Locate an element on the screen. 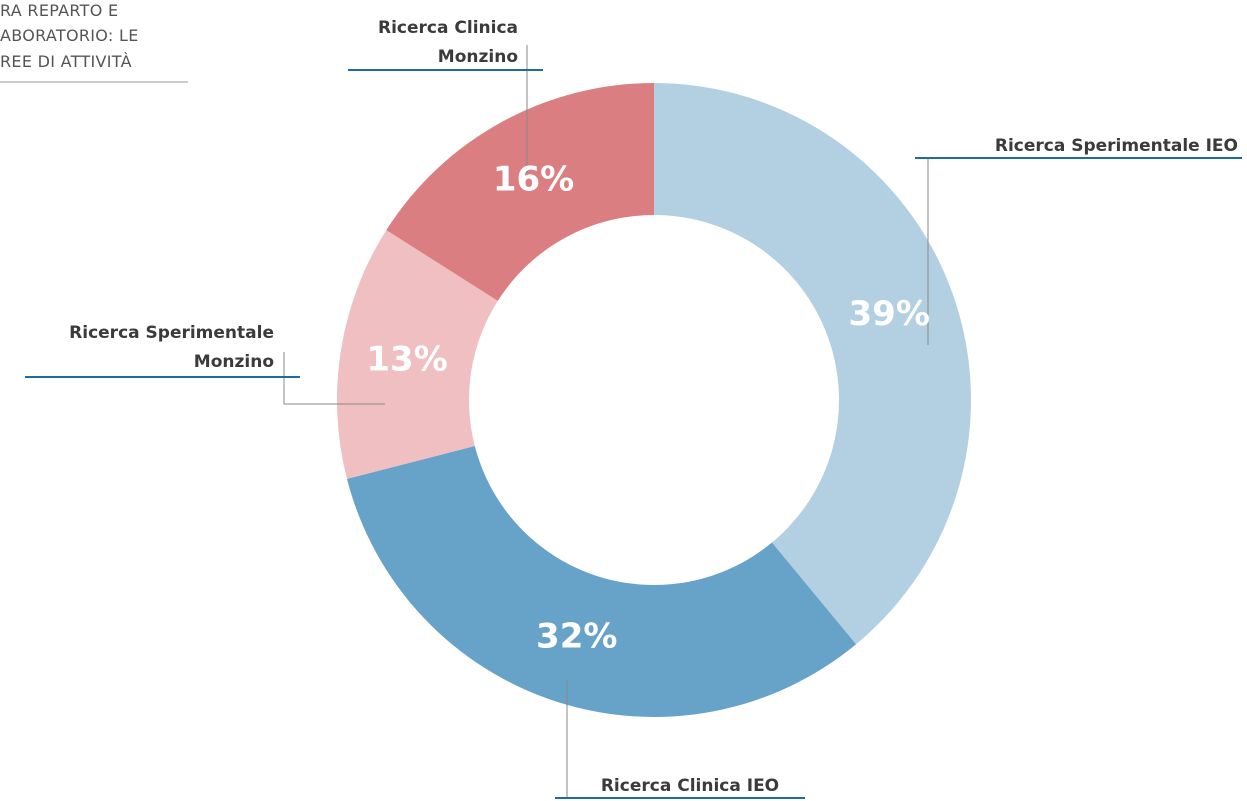 This screenshot has height=801, width=1247. title-line: ABORATORIO: LE is located at coordinates (69, 35).